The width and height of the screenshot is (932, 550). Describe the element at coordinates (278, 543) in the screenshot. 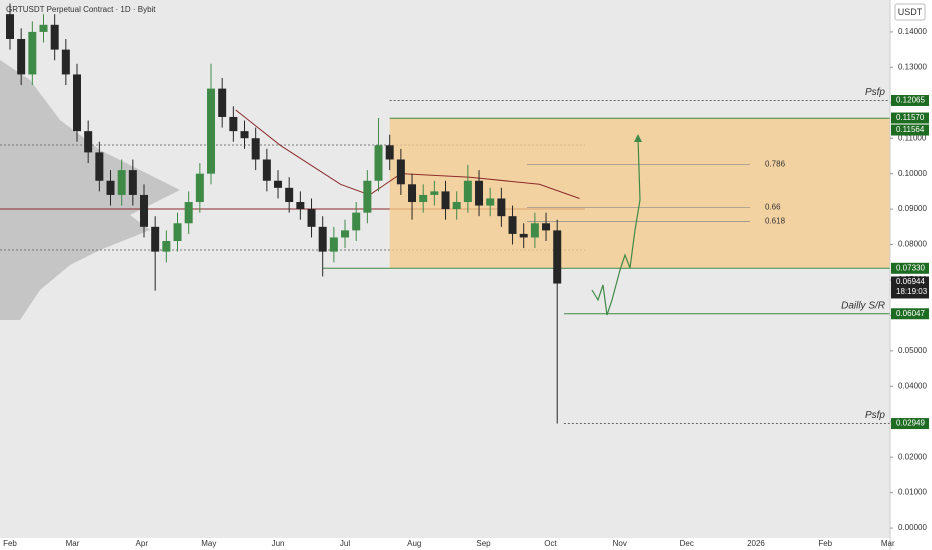

I see `x-tick-label: Jun` at that location.